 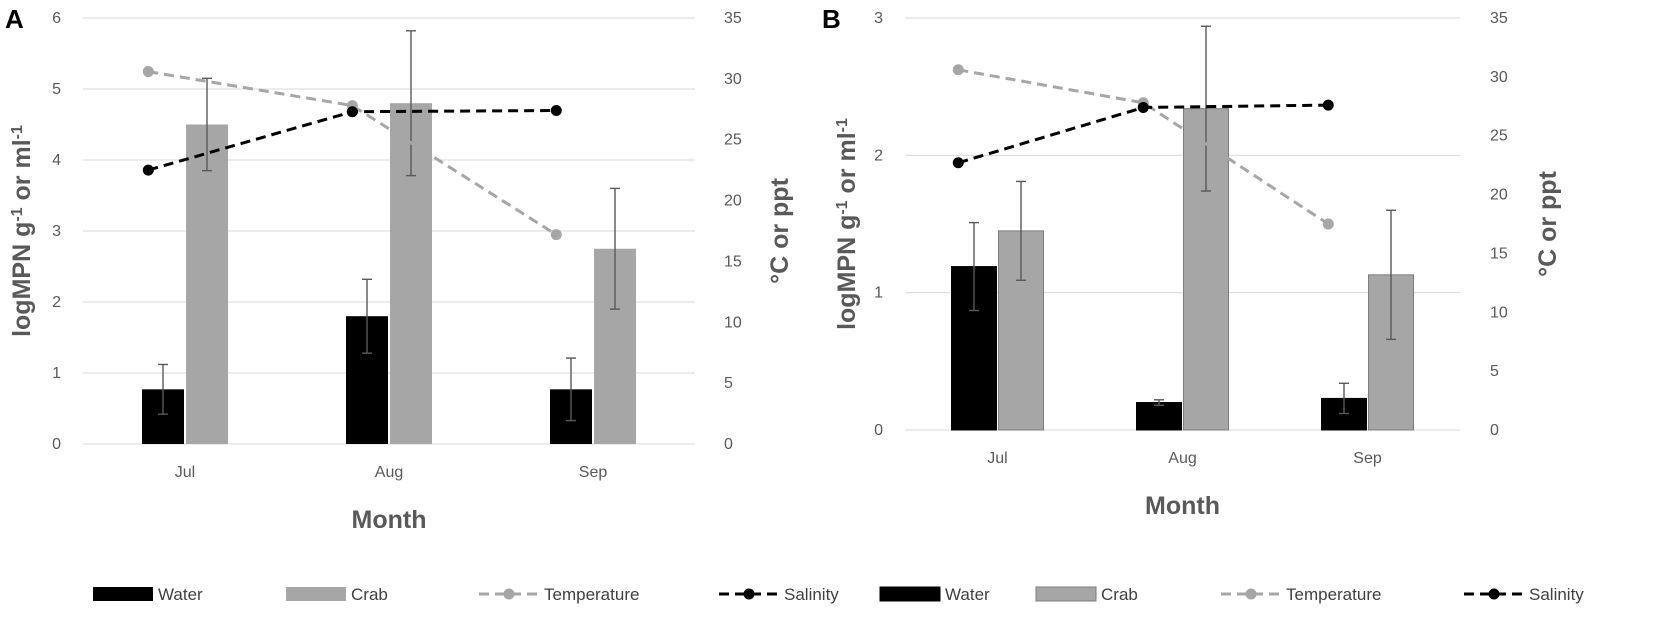 What do you see at coordinates (14, 19) in the screenshot?
I see `panel-letter: A` at bounding box center [14, 19].